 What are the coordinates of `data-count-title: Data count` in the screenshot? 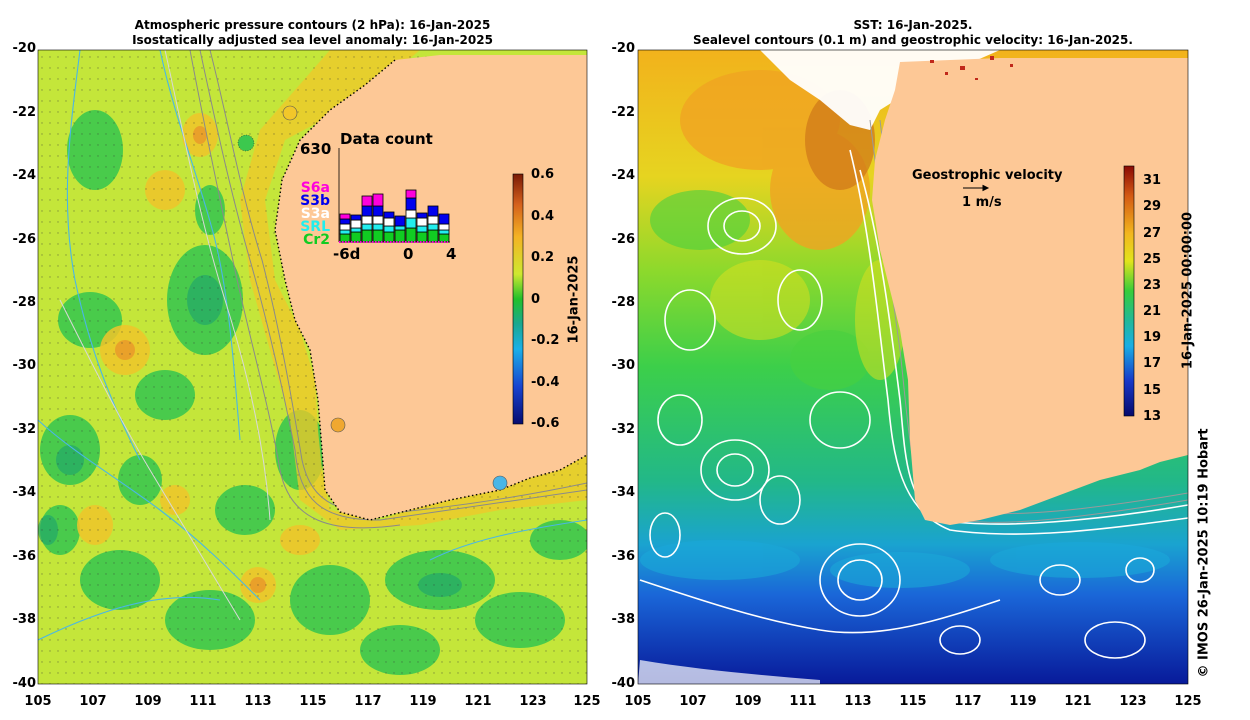 It's located at (386, 139).